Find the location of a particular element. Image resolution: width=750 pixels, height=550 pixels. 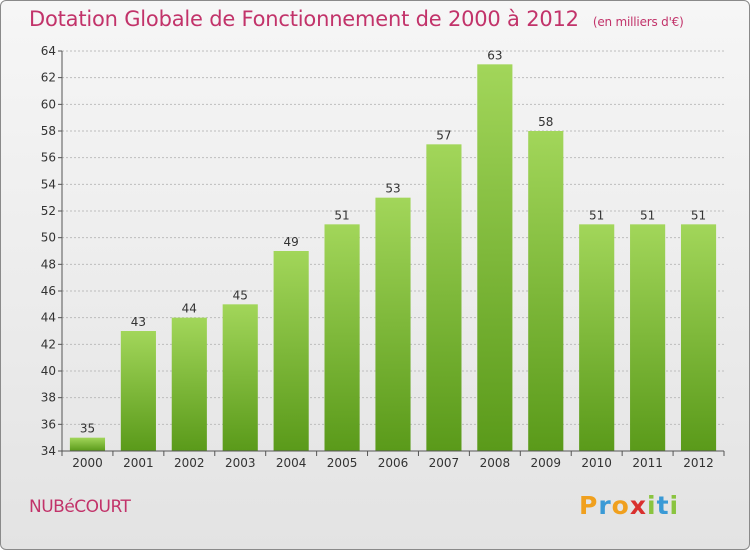

x-tick-label: 2006 is located at coordinates (393, 463).